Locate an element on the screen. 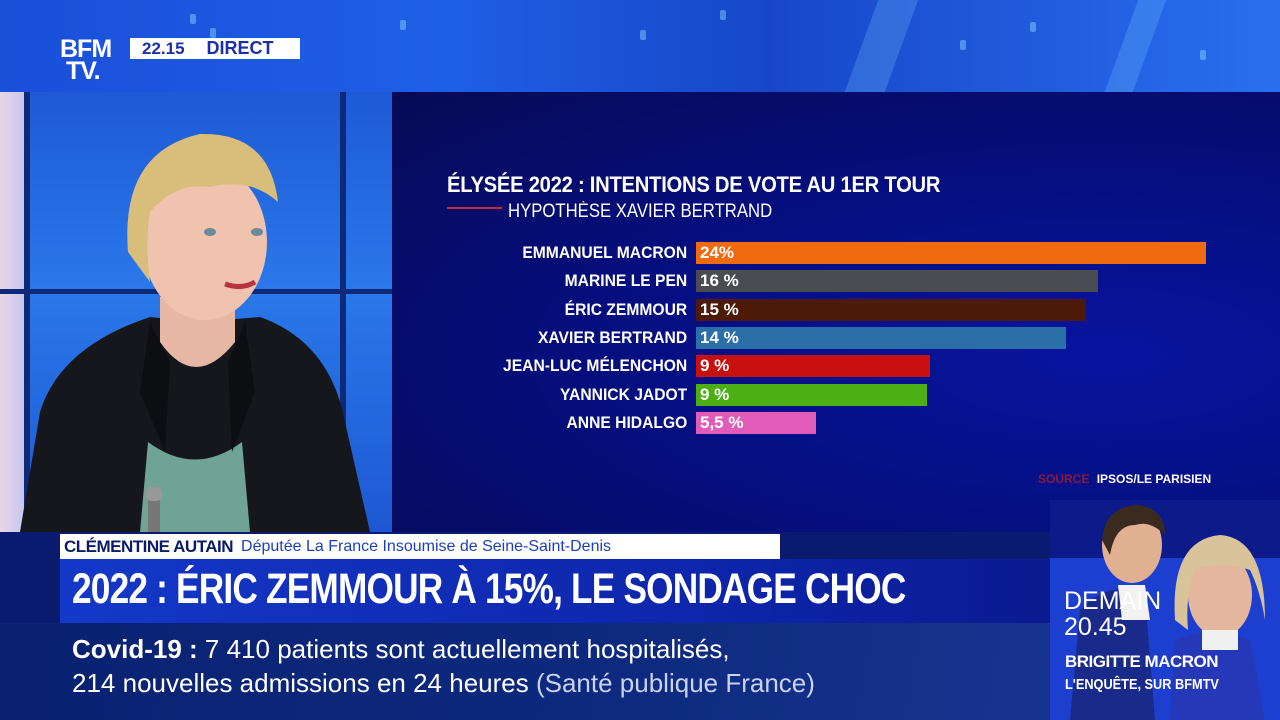  promo-when: DEMAIN 20.45 is located at coordinates (1112, 614).